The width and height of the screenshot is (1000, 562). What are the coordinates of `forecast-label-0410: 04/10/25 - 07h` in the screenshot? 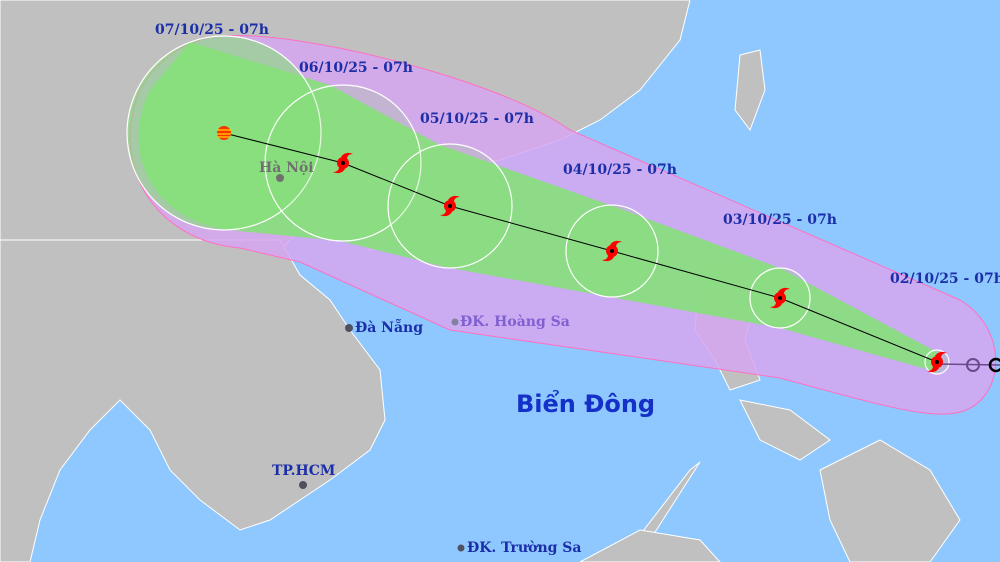 It's located at (620, 170).